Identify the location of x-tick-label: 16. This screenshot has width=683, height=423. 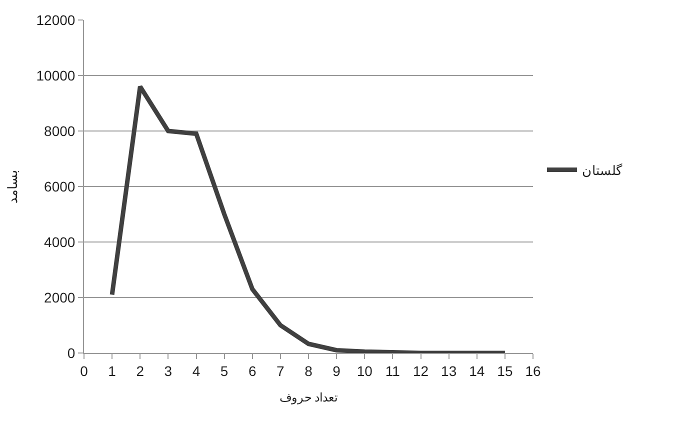
(533, 370).